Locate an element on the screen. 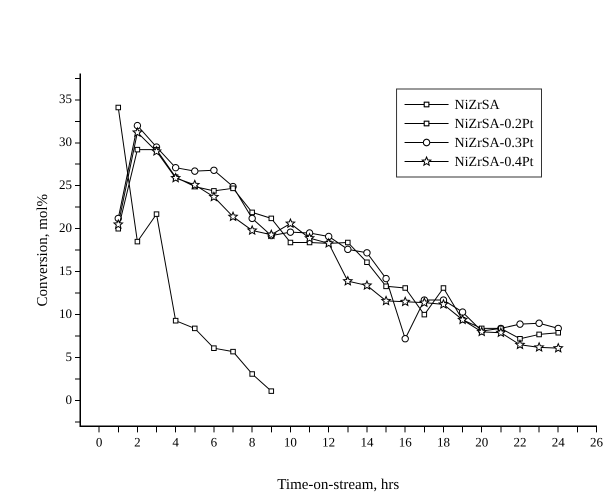 This screenshot has height=500, width=606. x-tick-label: 8 is located at coordinates (252, 442).